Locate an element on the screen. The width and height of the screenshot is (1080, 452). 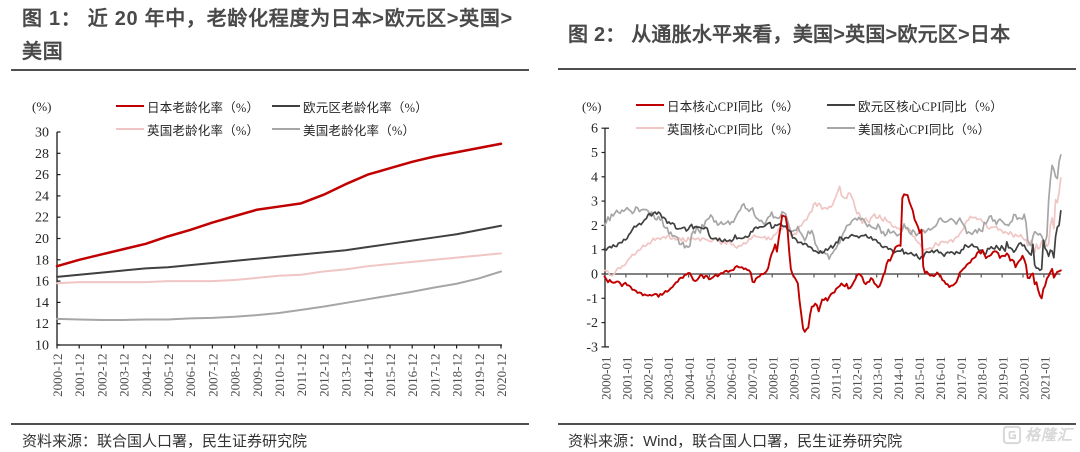
figure2-y-tick-label: 1 is located at coordinates (594, 250).